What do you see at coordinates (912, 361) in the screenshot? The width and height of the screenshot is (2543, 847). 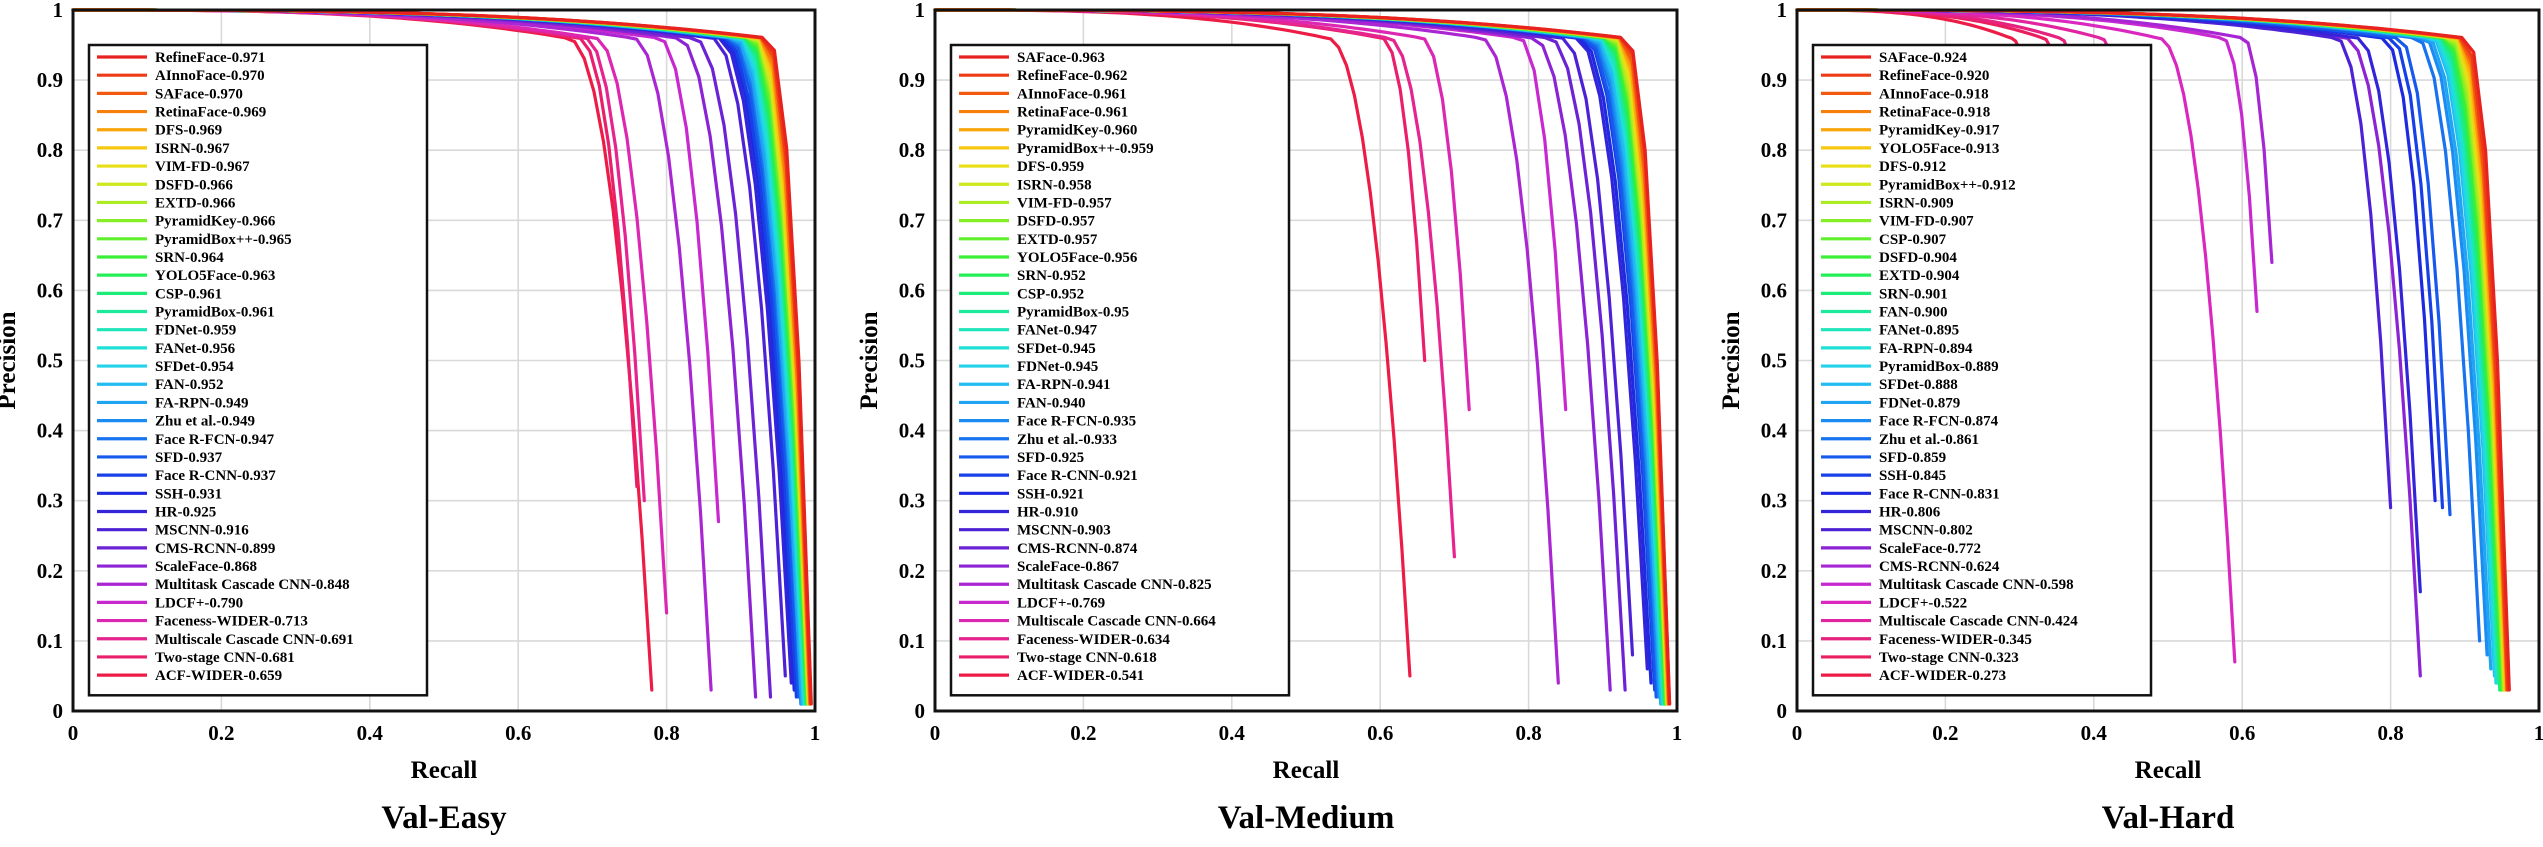 I see `y-tick-label: 0.5` at bounding box center [912, 361].